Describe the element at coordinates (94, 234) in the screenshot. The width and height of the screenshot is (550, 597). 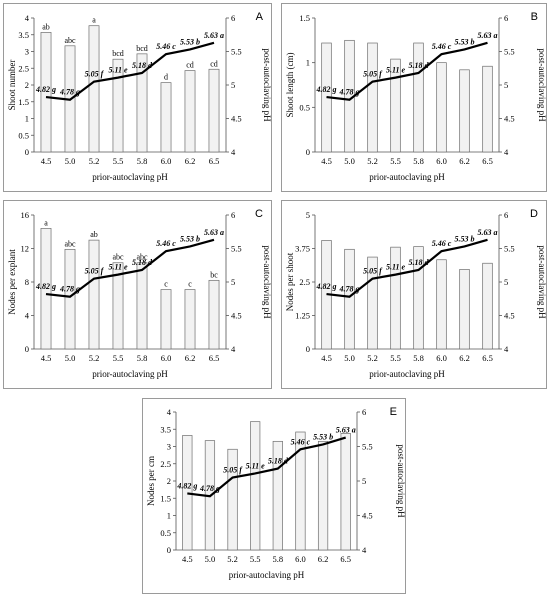
I see `bar-letter-label: ab` at that location.